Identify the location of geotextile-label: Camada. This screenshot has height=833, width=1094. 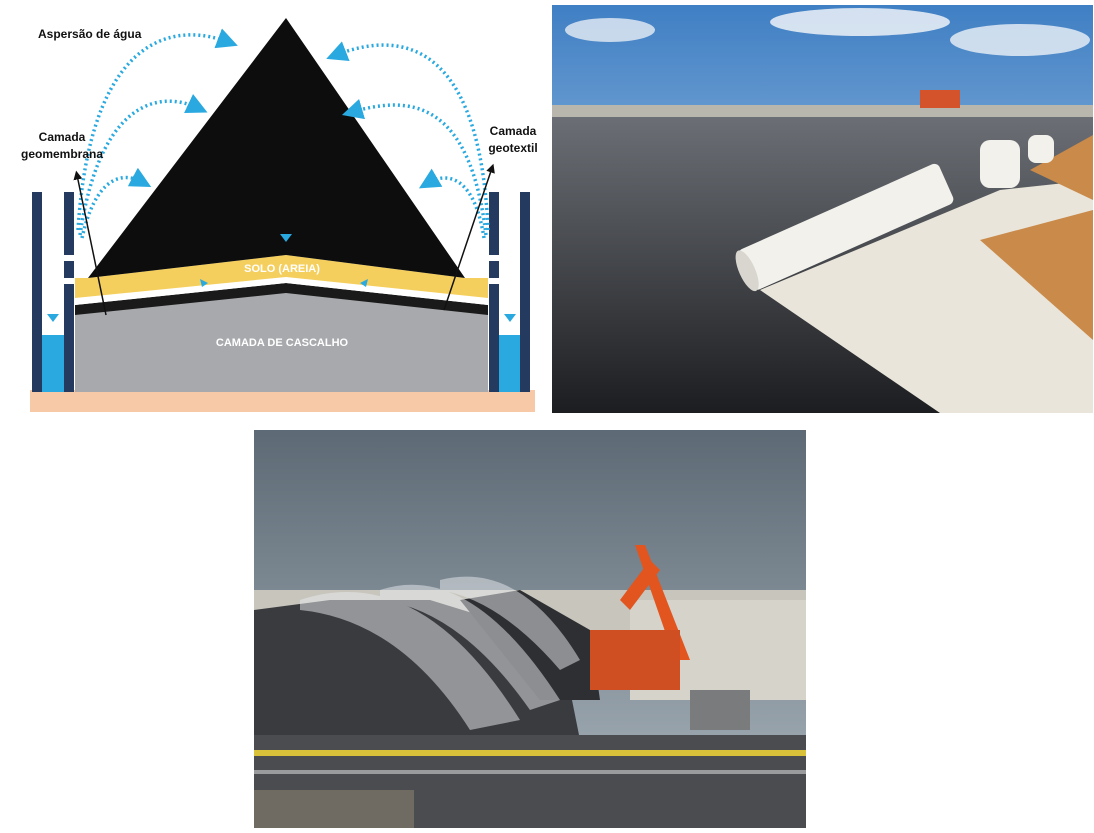
(513, 131).